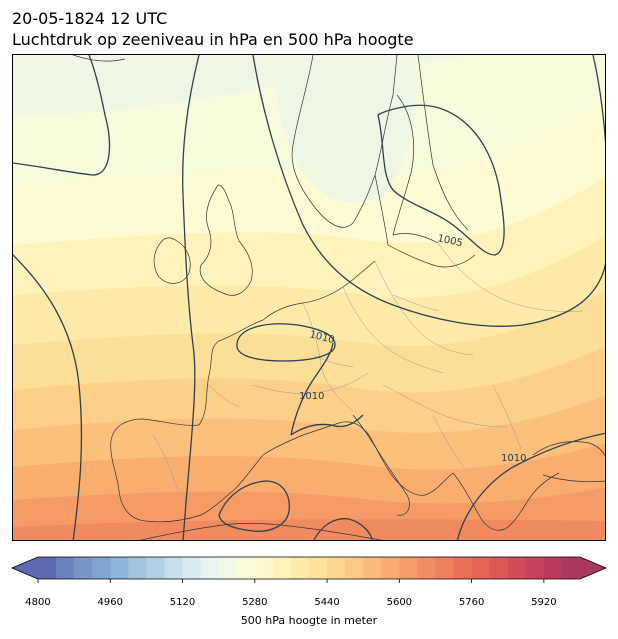  What do you see at coordinates (110, 602) in the screenshot?
I see `colorbar-tick-label: 4960` at bounding box center [110, 602].